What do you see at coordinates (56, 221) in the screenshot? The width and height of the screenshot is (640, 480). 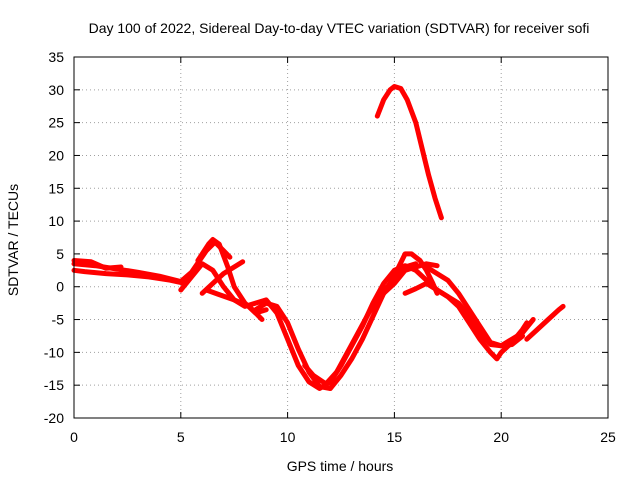 I see `y-tick-label: 10` at bounding box center [56, 221].